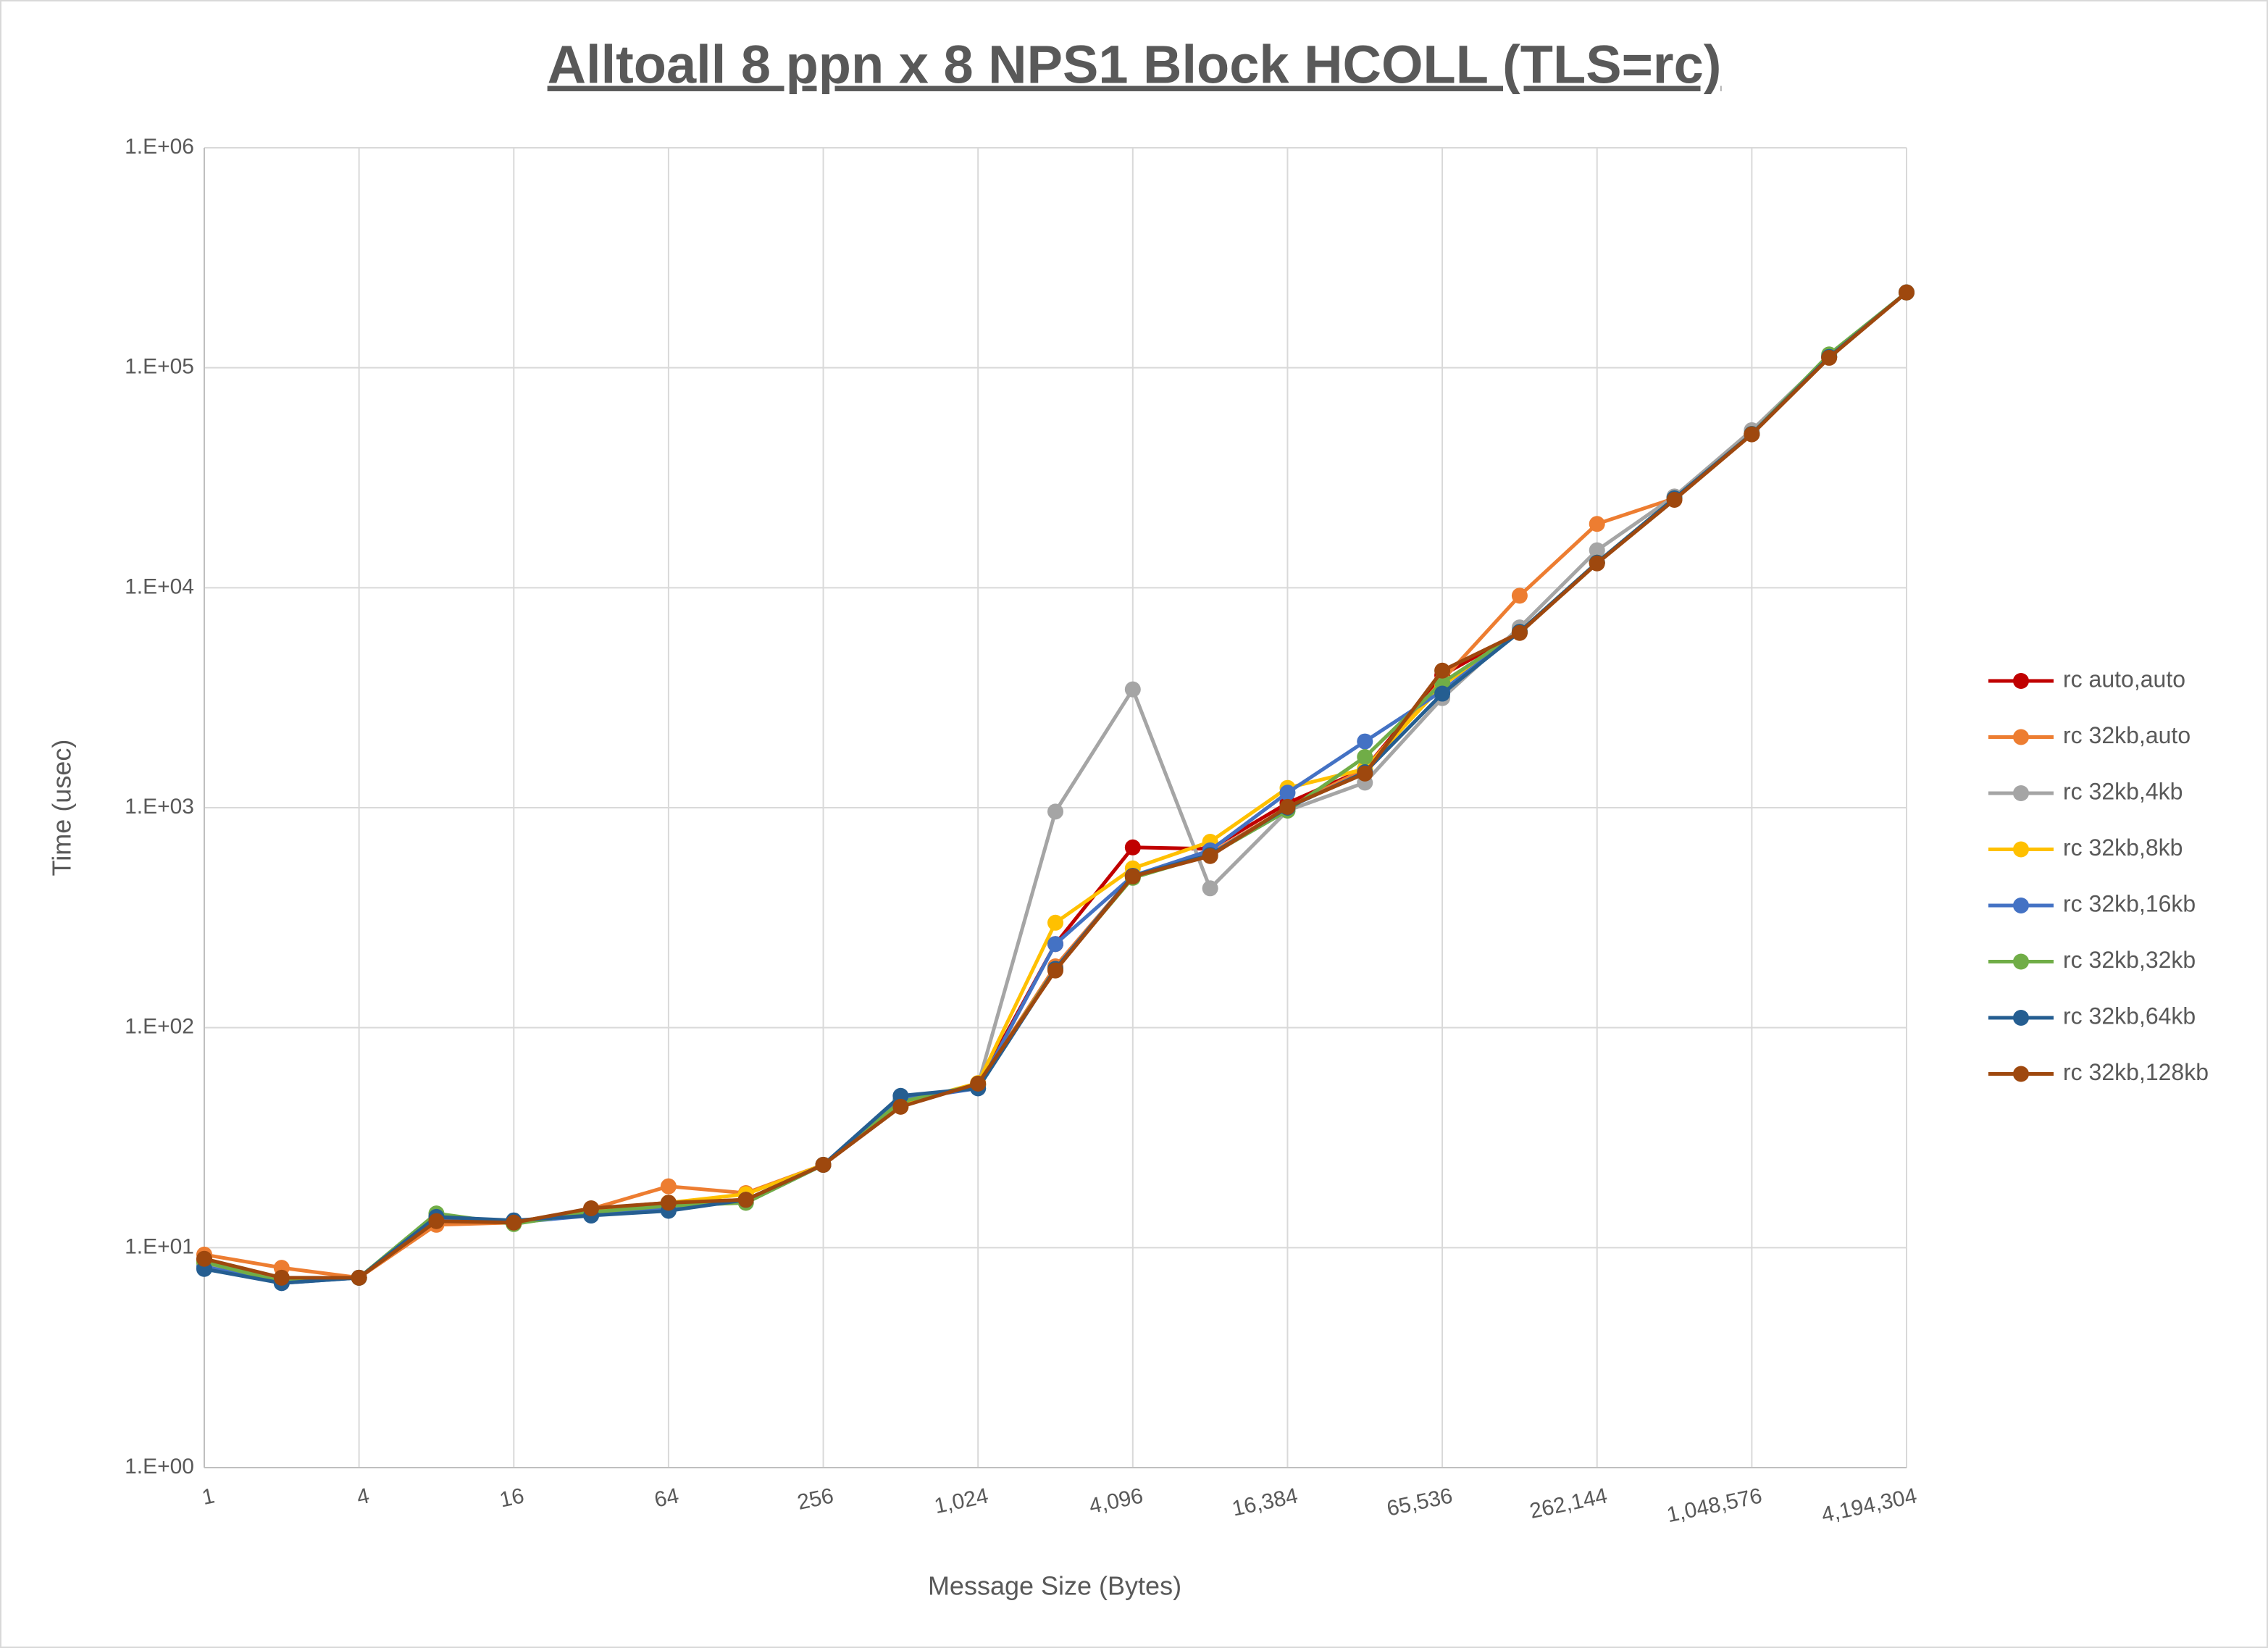 This screenshot has width=2268, height=1648. I want to click on y-tick-label: 1.E+01, so click(160, 1246).